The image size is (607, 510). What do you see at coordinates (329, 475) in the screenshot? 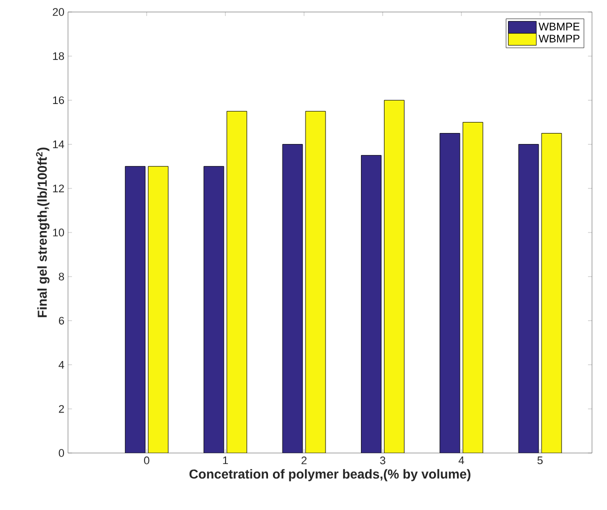
I see `x-axis-title: Concetration of polymer beads,(% by volume)` at bounding box center [329, 475].